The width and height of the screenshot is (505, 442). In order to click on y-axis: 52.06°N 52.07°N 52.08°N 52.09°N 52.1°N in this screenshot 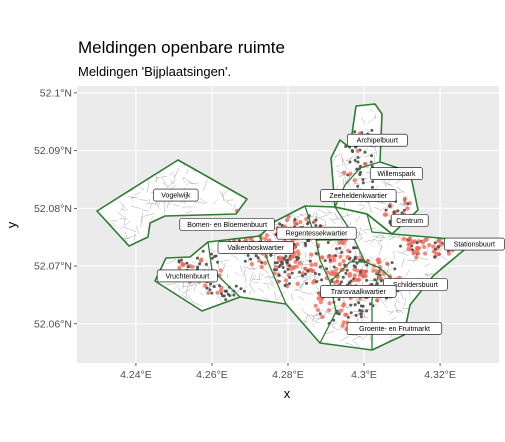, I will do `click(55, 208)`.